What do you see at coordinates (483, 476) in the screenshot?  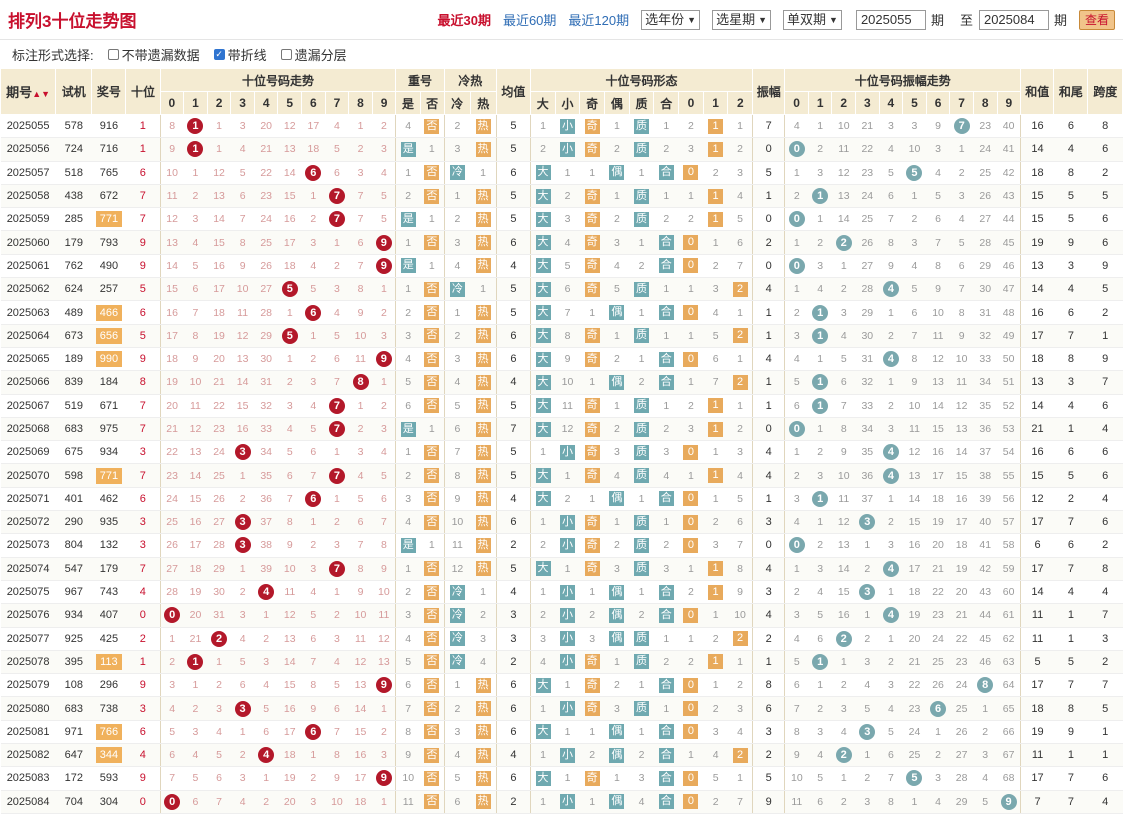 I see `hotcold-mark: 热` at bounding box center [483, 476].